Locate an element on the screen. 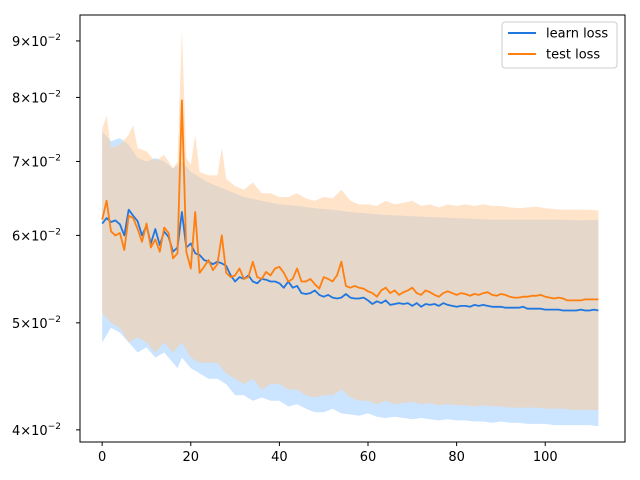  y-tick-label-9: 9×10⁻² is located at coordinates (36, 41).